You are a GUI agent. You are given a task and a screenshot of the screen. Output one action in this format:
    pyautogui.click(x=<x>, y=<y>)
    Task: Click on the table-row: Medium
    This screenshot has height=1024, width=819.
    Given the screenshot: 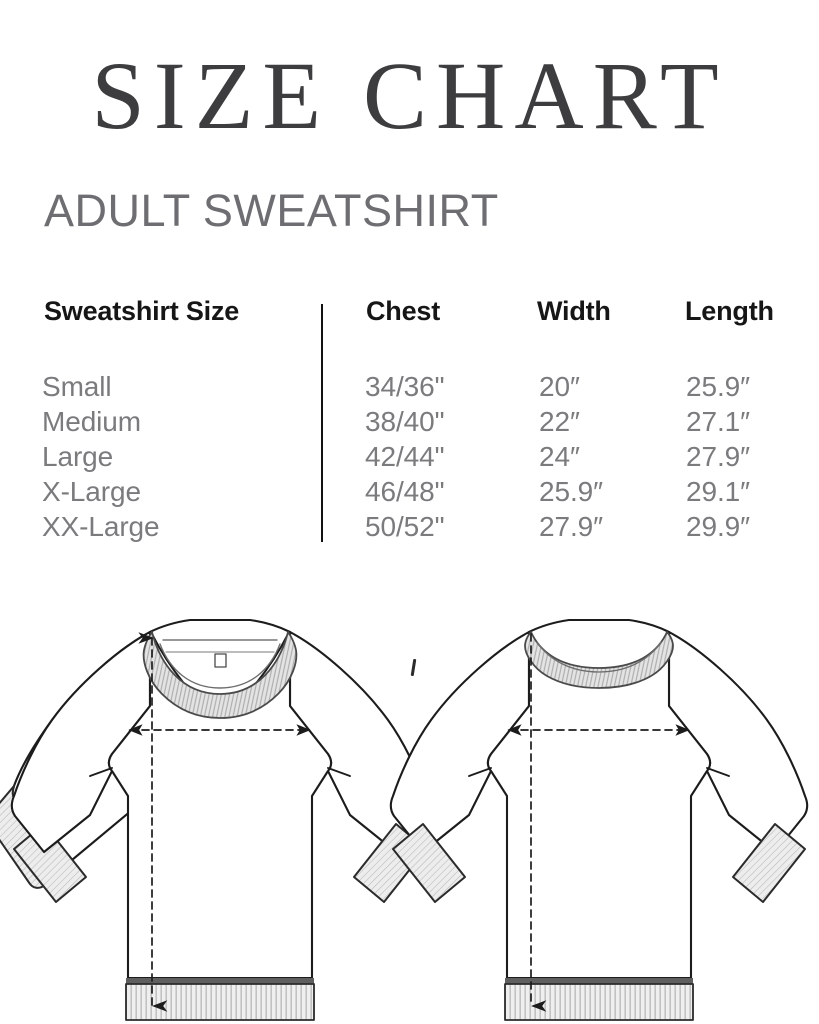 What is the action you would take?
    pyautogui.click(x=91, y=421)
    